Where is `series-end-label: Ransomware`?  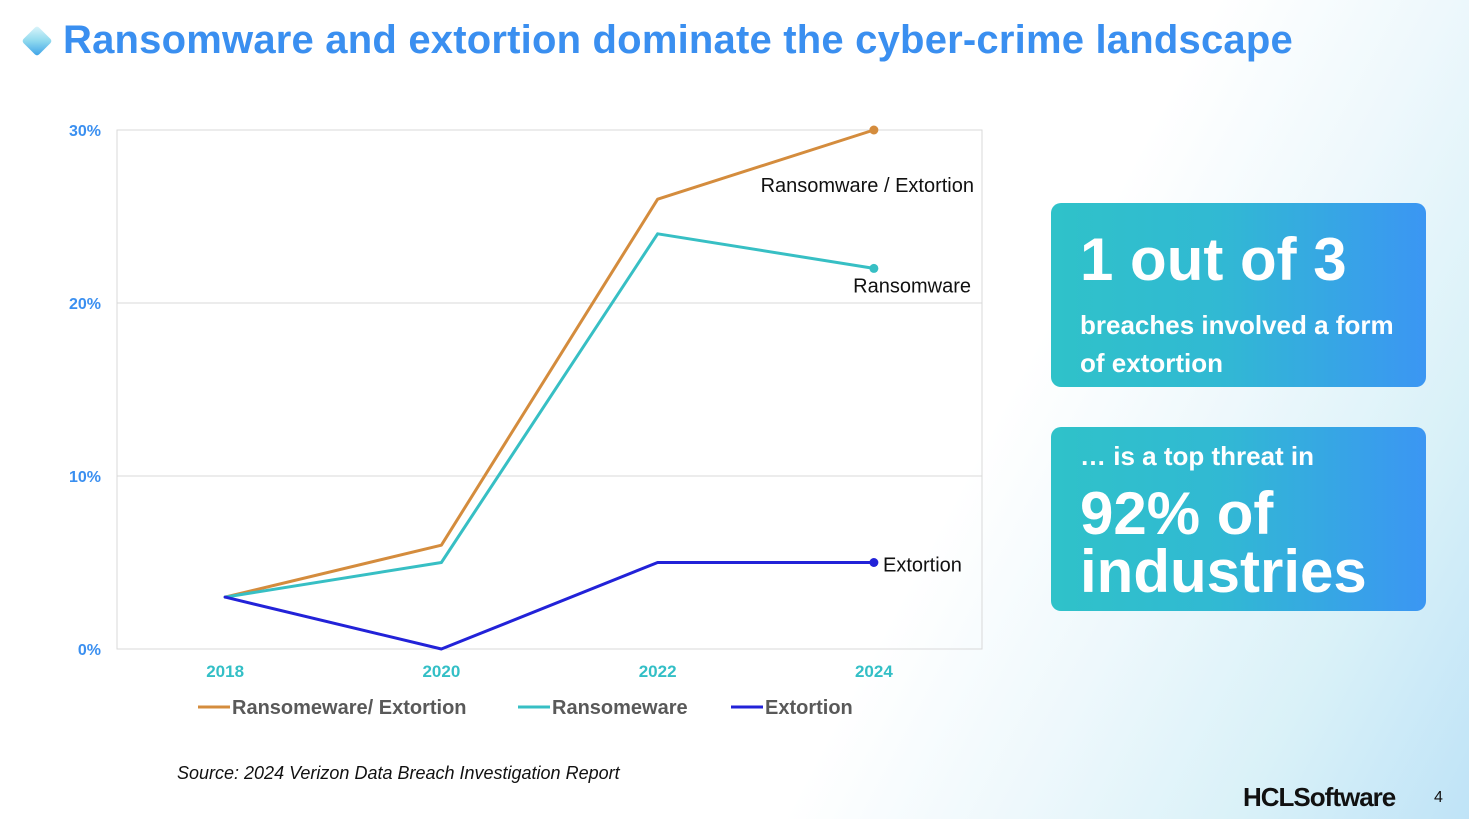 series-end-label: Ransomware is located at coordinates (912, 286).